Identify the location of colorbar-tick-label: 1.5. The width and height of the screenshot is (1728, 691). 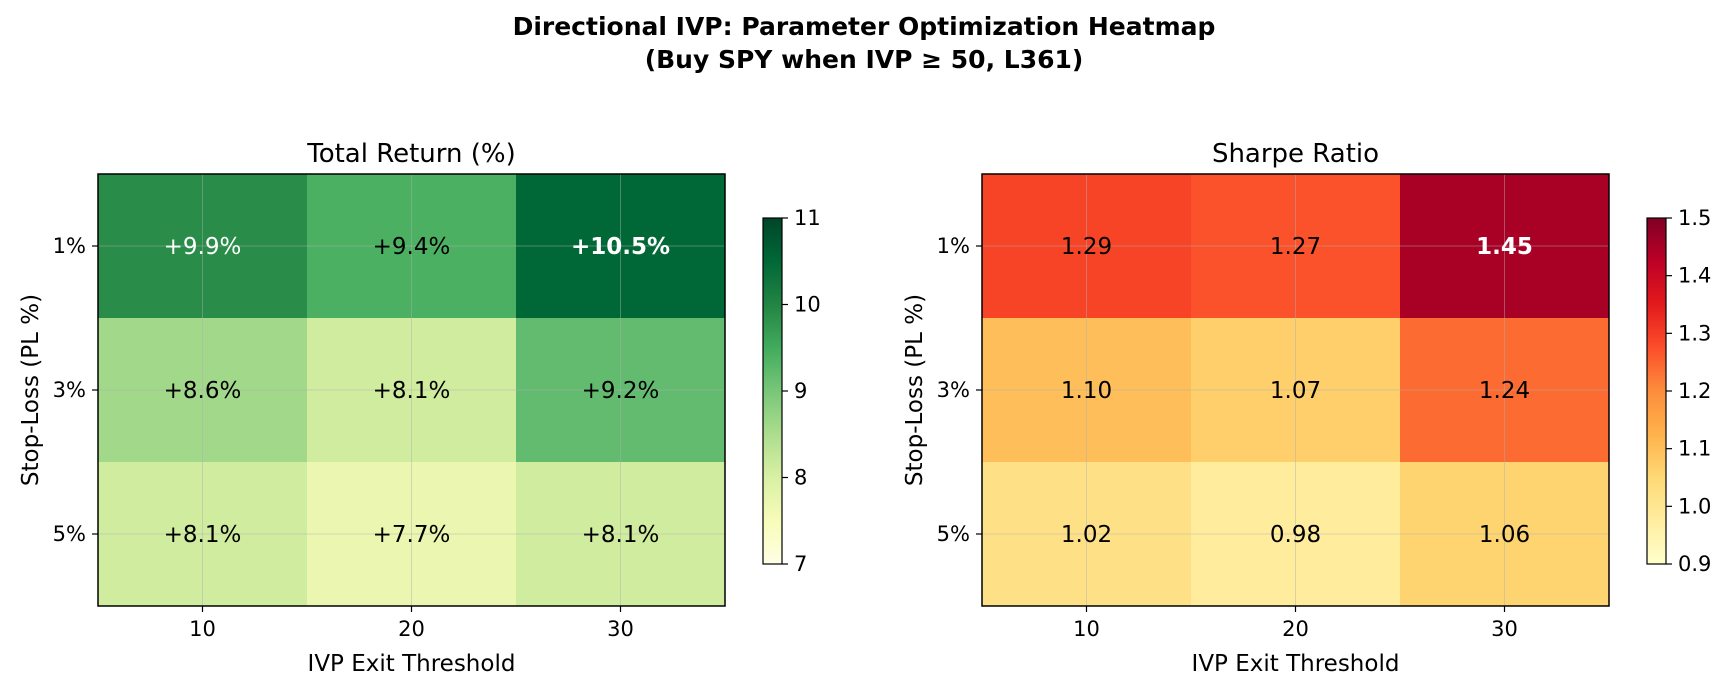
(1694, 218).